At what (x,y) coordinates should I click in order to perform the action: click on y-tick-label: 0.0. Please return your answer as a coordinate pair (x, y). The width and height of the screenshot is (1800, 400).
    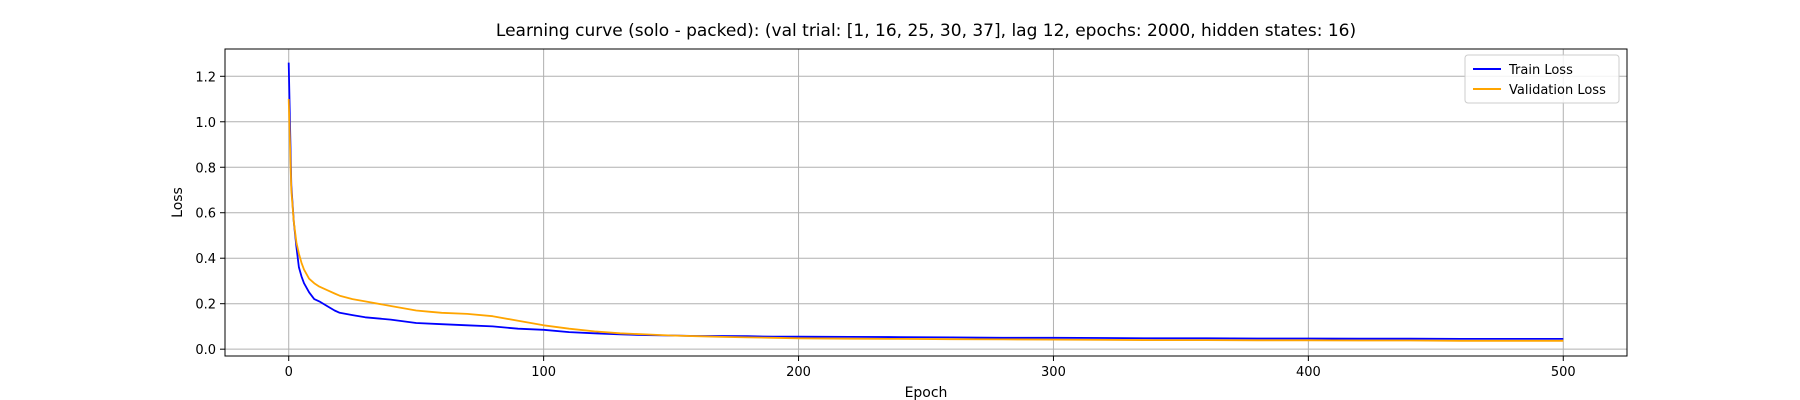
    Looking at the image, I should click on (205, 350).